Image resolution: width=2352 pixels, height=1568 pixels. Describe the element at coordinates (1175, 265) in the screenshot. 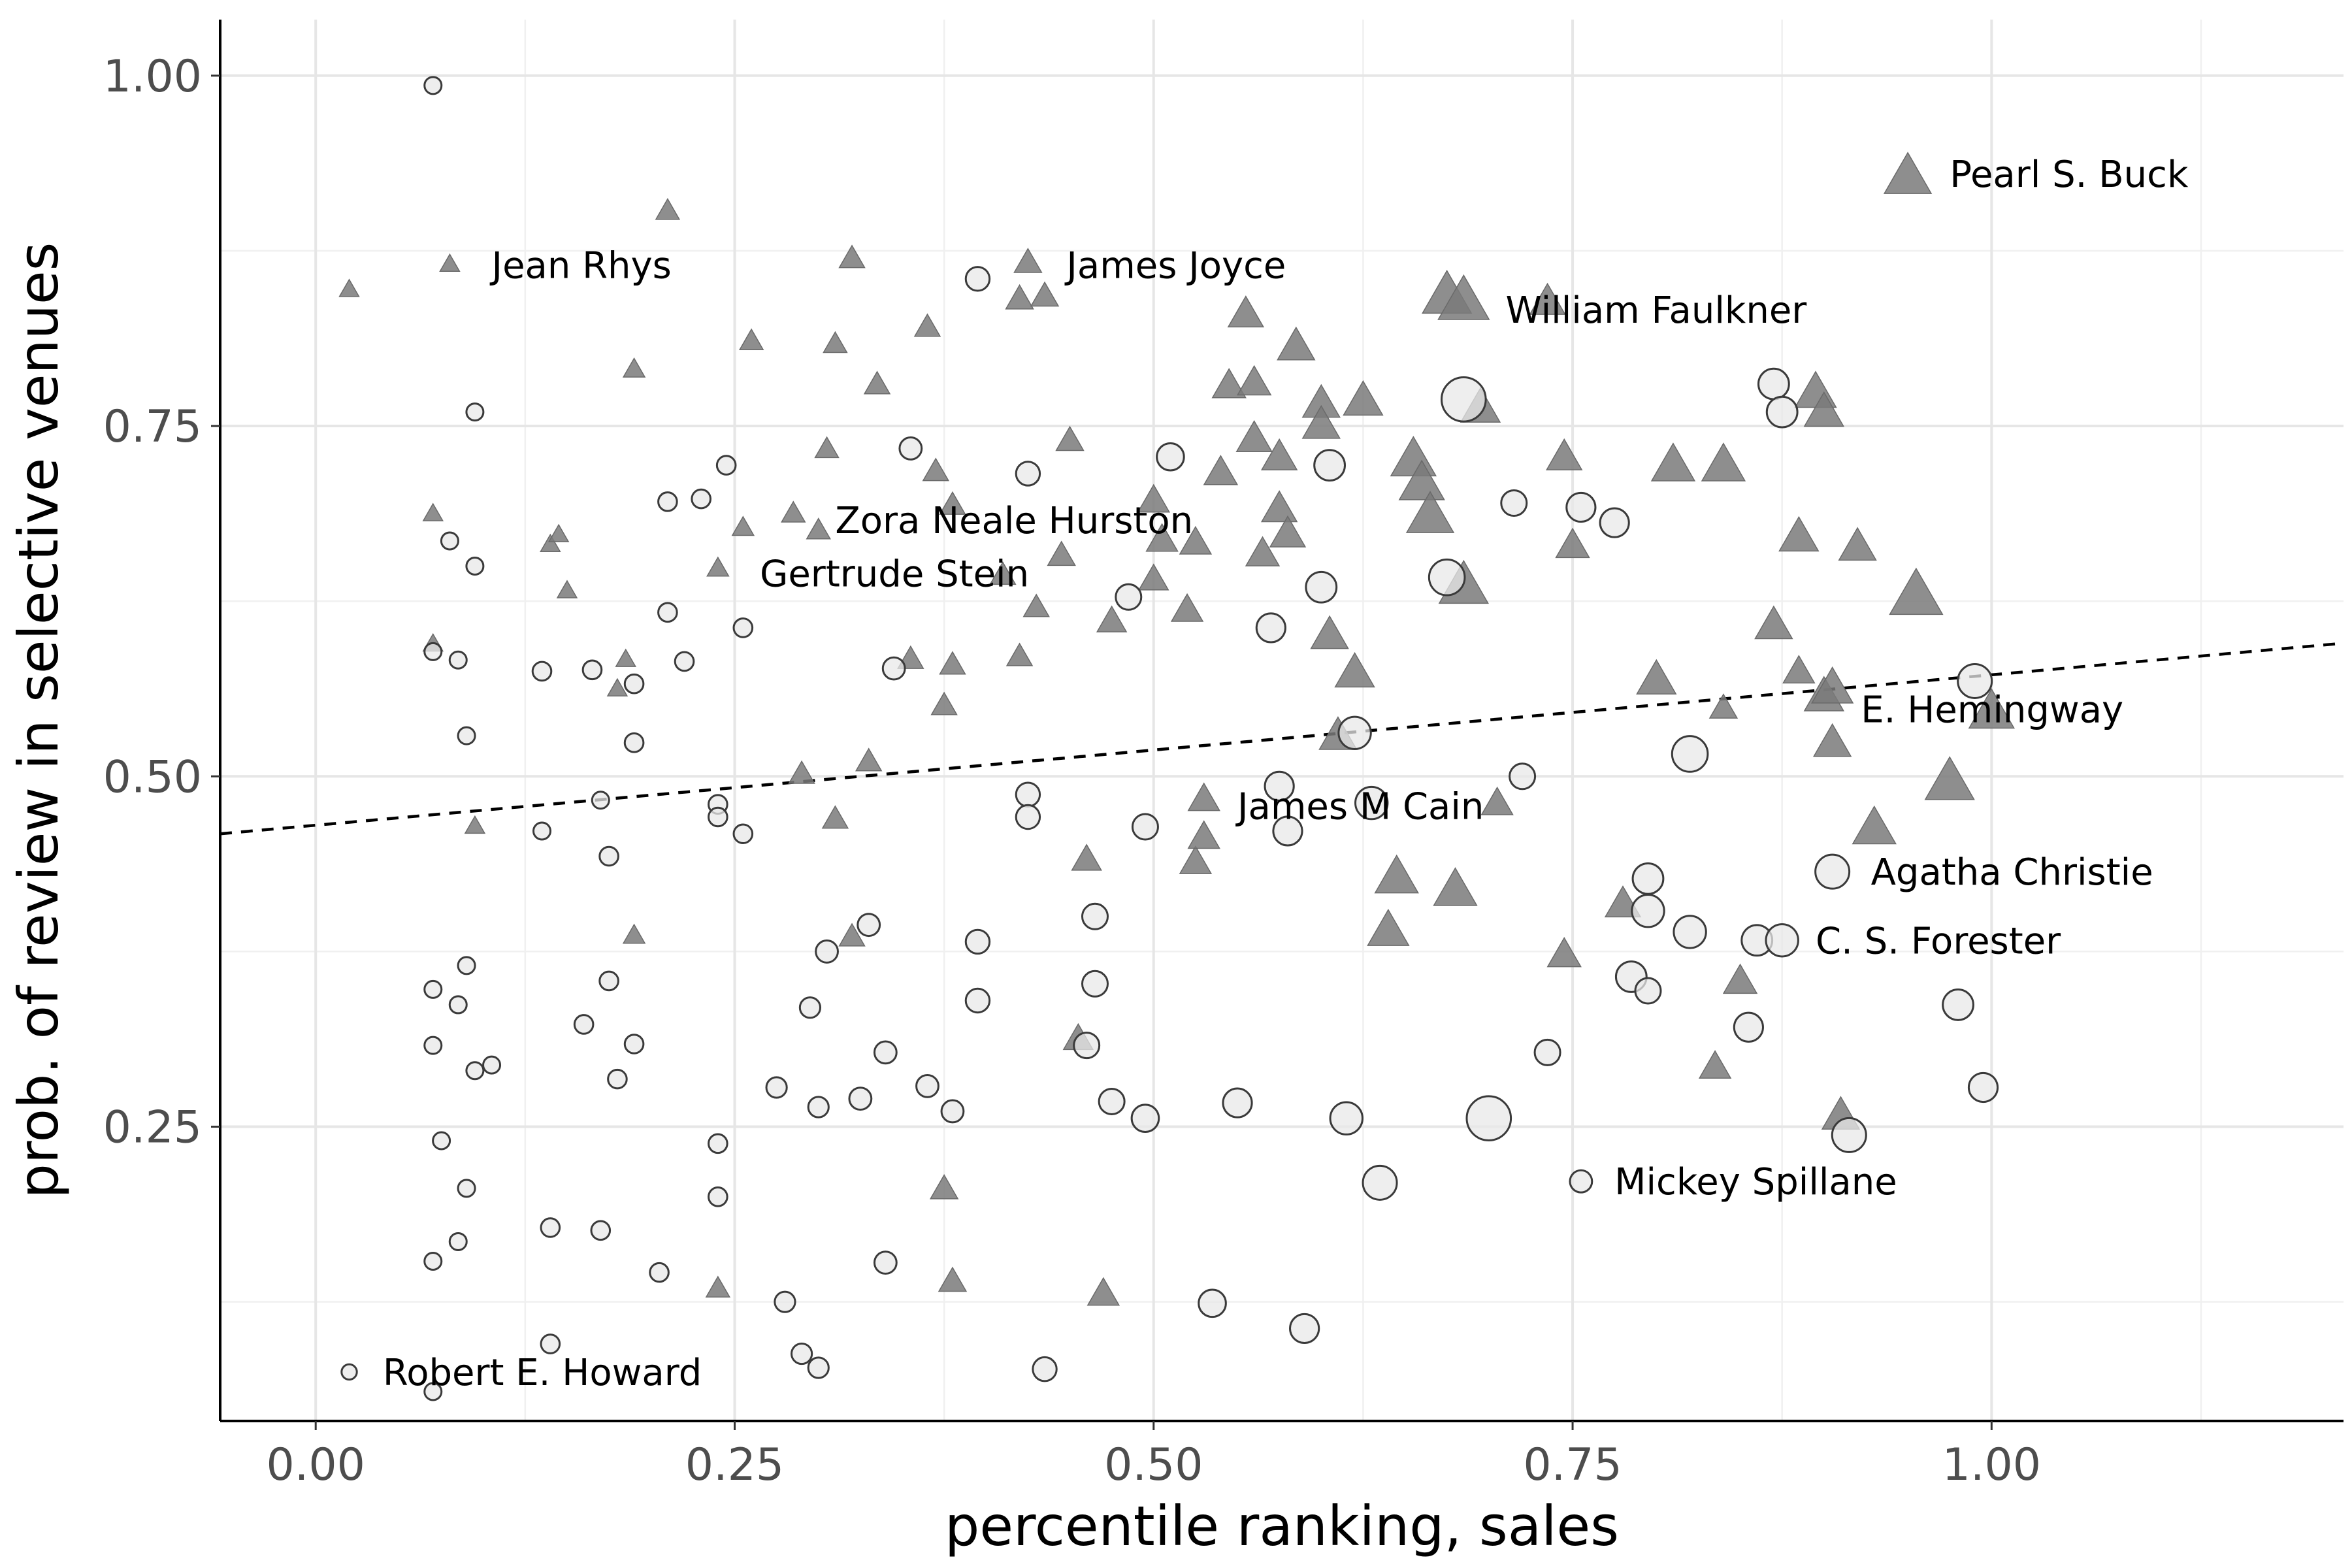

I see `annotation-label: James Joyce` at that location.